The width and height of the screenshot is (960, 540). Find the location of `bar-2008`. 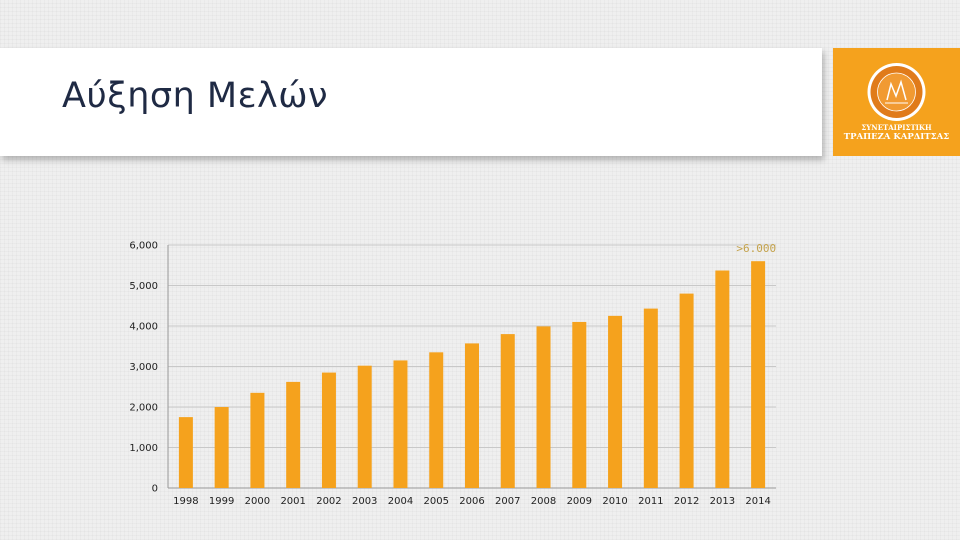

bar-2008 is located at coordinates (543, 407).